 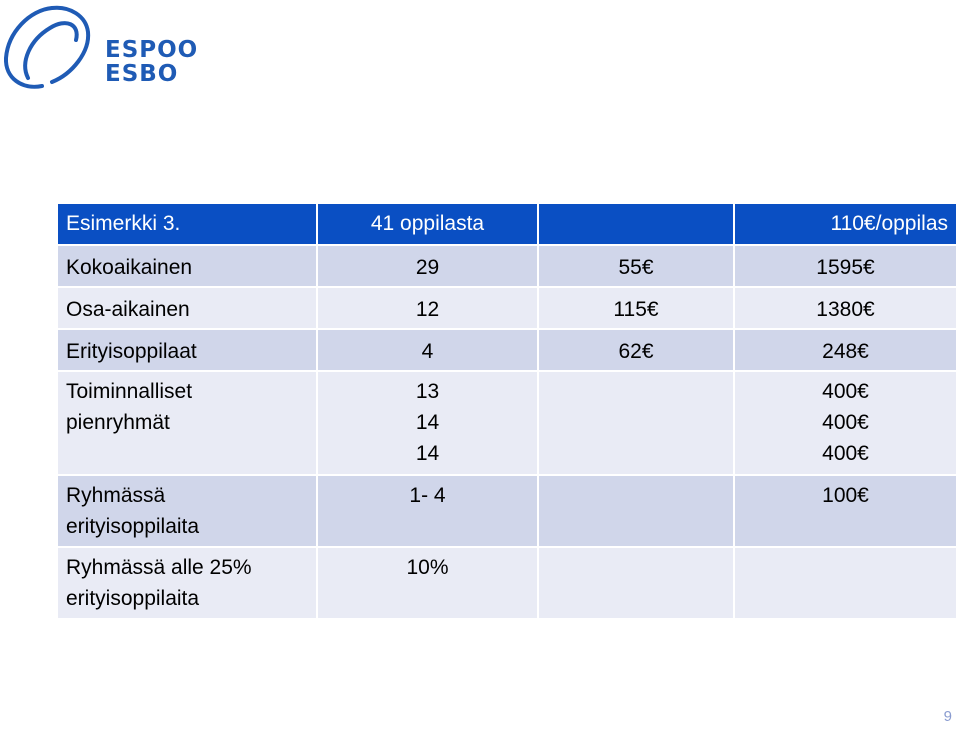 I want to click on row-label: Erityisoppilaat, so click(x=187, y=350).